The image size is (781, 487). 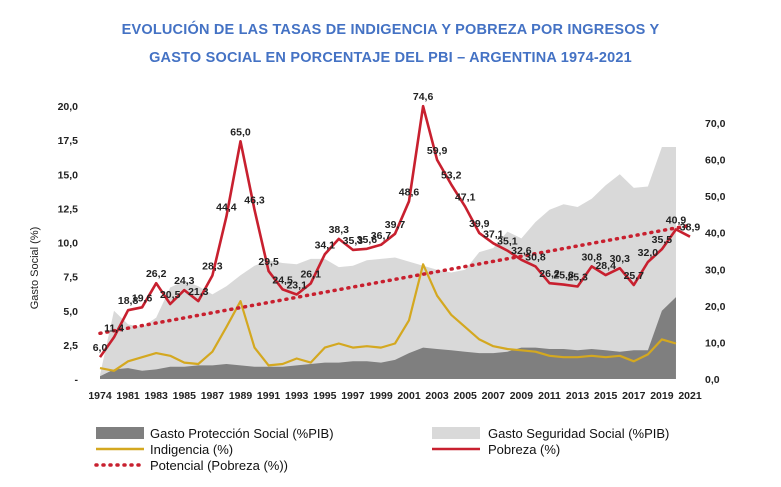 I want to click on pobreza-data-label: 46,3, so click(x=254, y=201).